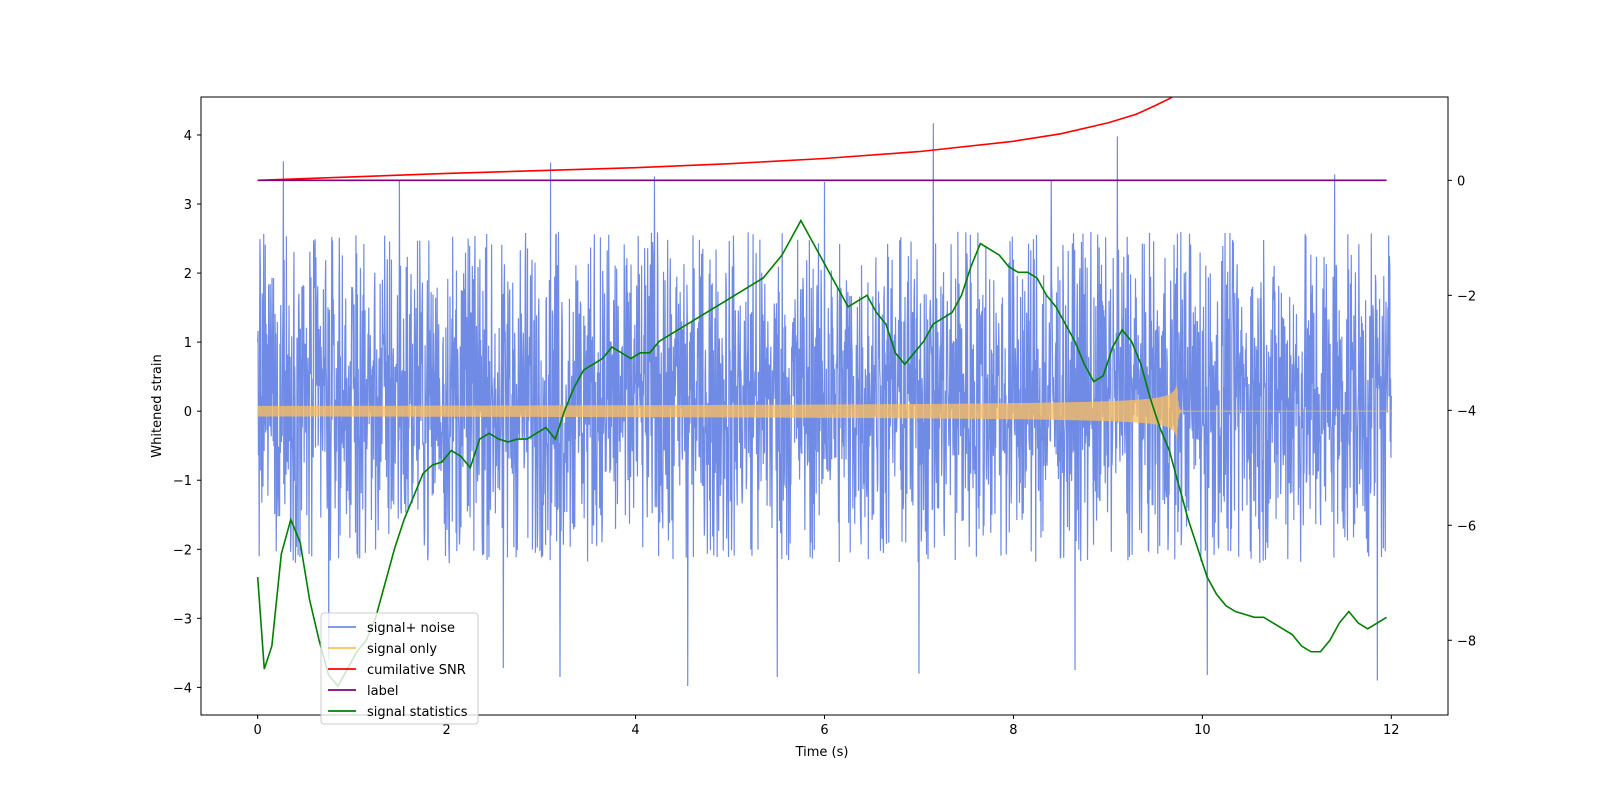 The width and height of the screenshot is (1600, 800). What do you see at coordinates (1013, 730) in the screenshot?
I see `x-tick-label: 8` at bounding box center [1013, 730].